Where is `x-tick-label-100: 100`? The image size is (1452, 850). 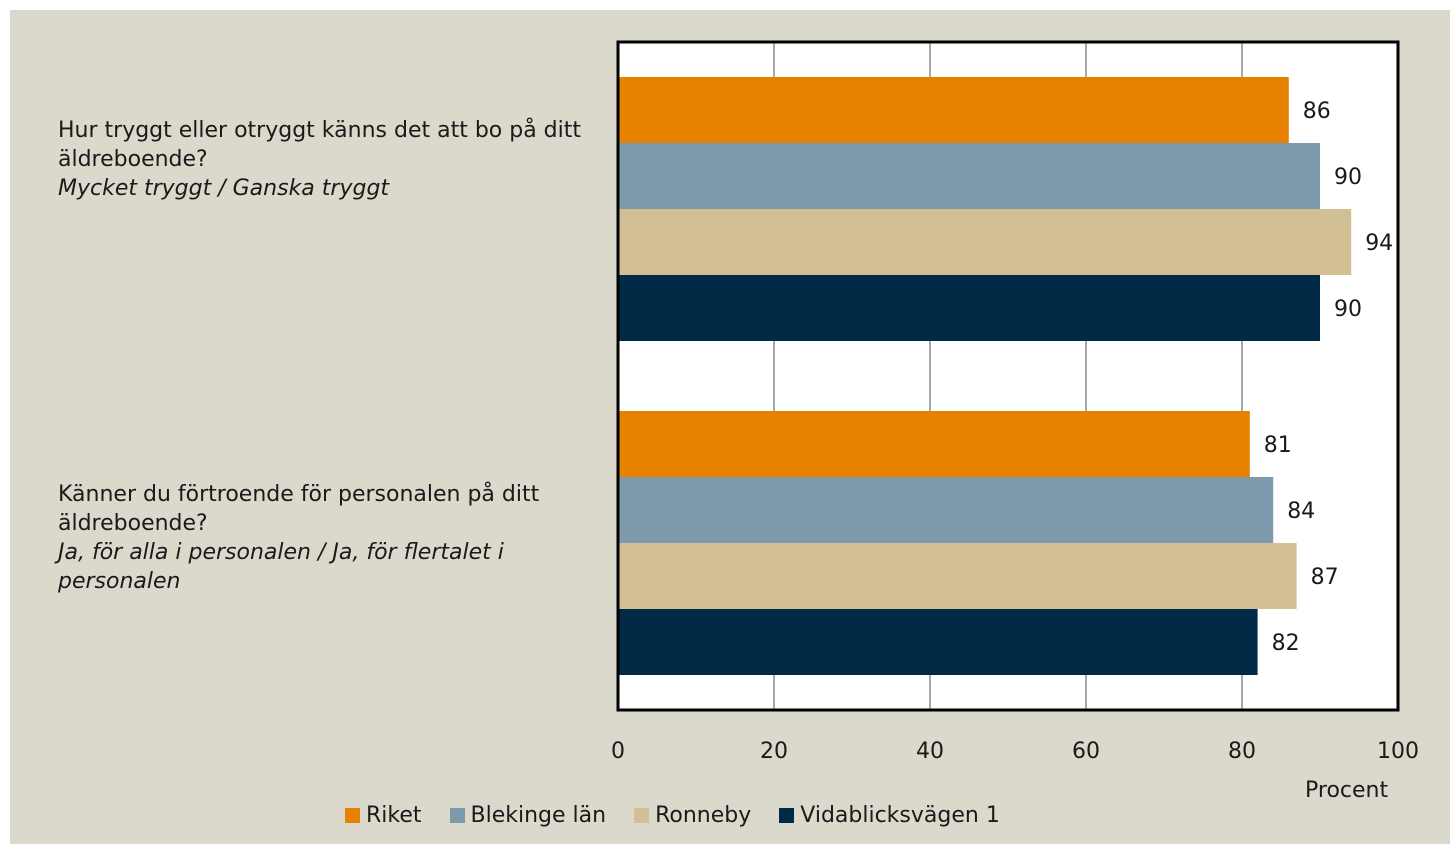
x-tick-label-100: 100 is located at coordinates (1398, 751).